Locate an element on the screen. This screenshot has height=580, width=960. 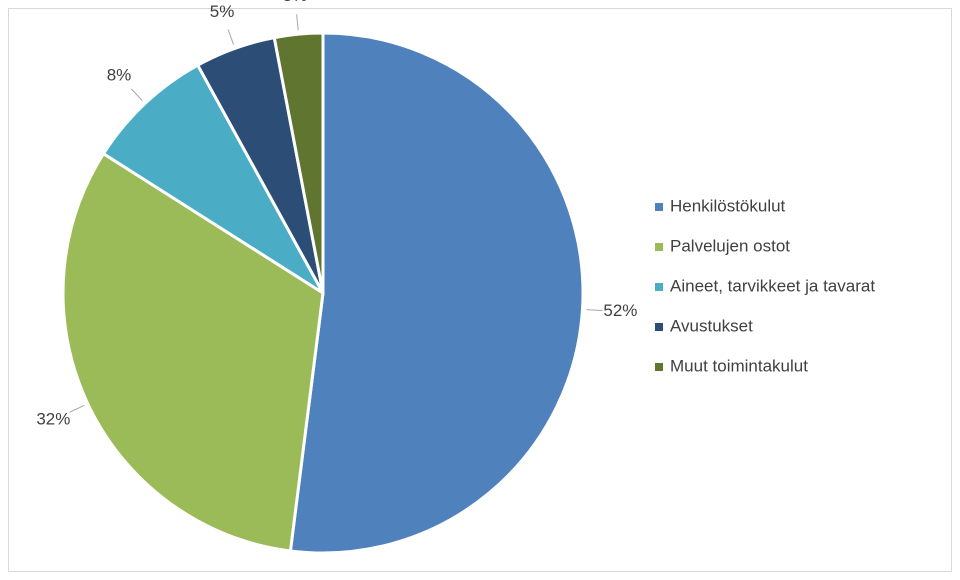
legend-label: Henkilöstökulut is located at coordinates (728, 205).